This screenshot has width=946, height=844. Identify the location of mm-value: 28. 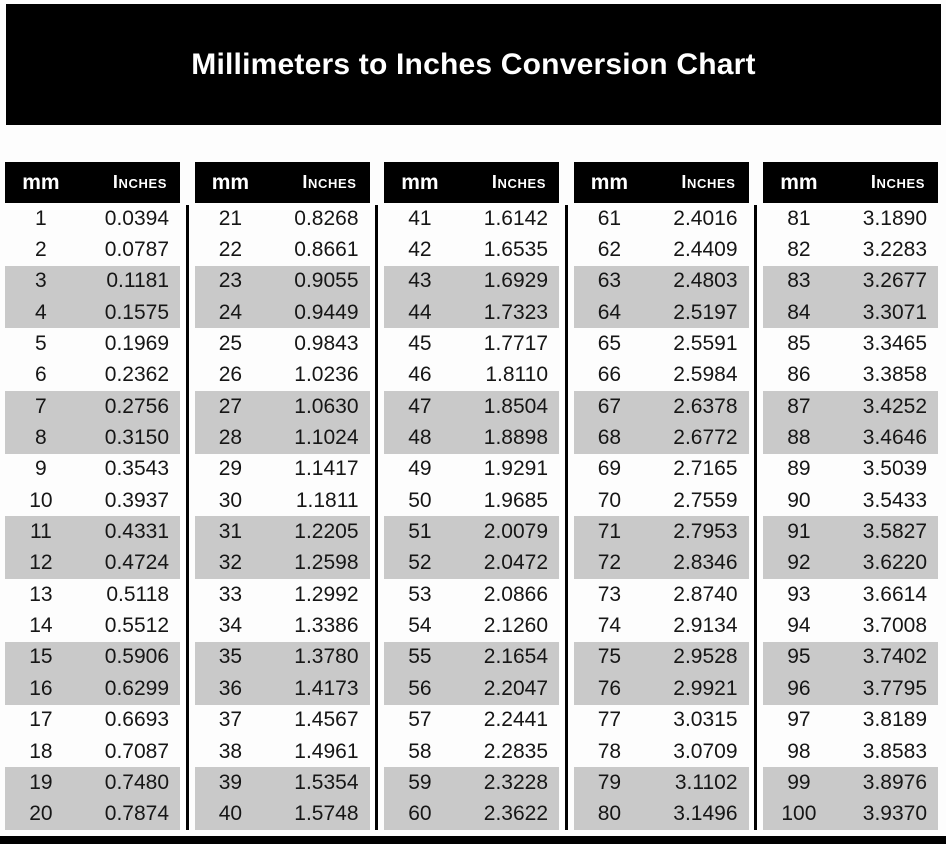
(230, 438).